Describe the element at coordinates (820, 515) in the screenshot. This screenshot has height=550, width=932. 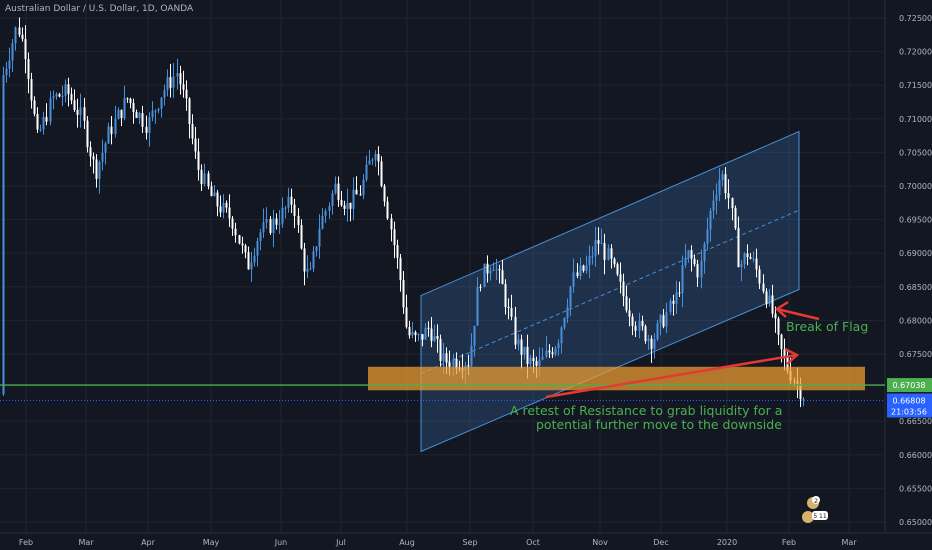
I see `events-count-bubble` at that location.